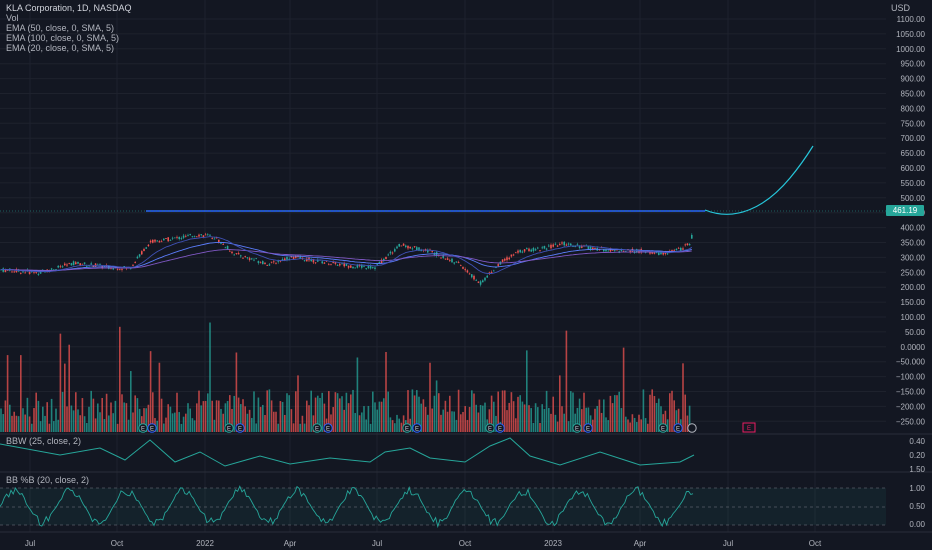  Describe the element at coordinates (759, 180) in the screenshot. I see `projection-curve` at that location.